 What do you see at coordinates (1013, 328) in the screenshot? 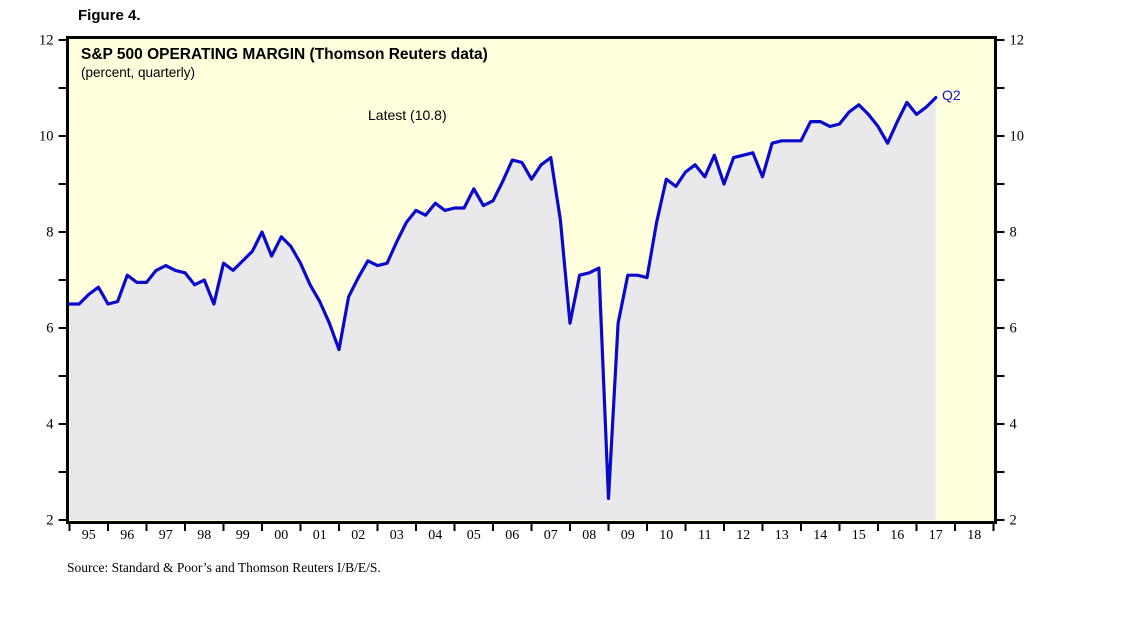
I see `y-axis-label-right: 6` at bounding box center [1013, 328].